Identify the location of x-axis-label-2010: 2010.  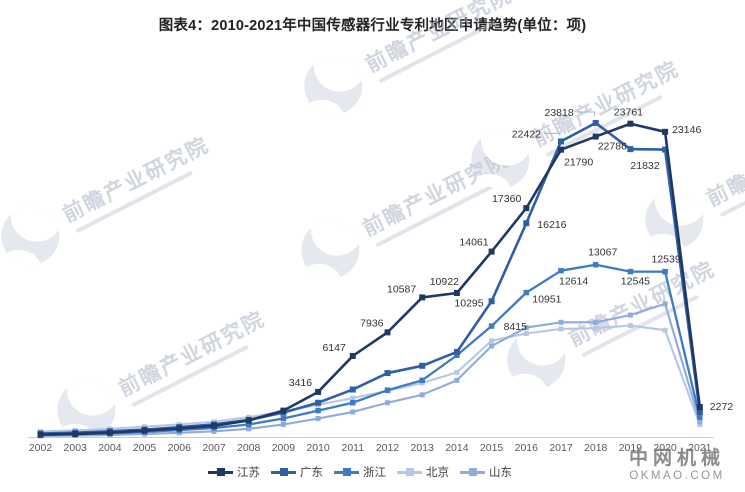
(318, 448).